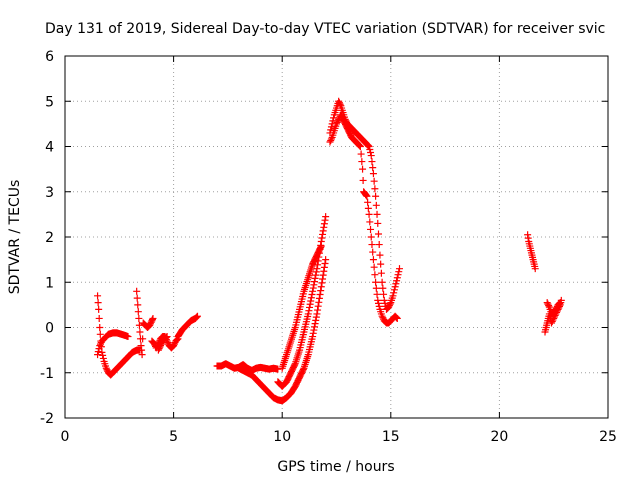  What do you see at coordinates (363, 219) in the screenshot?
I see `series-track-l-decline` at bounding box center [363, 219].